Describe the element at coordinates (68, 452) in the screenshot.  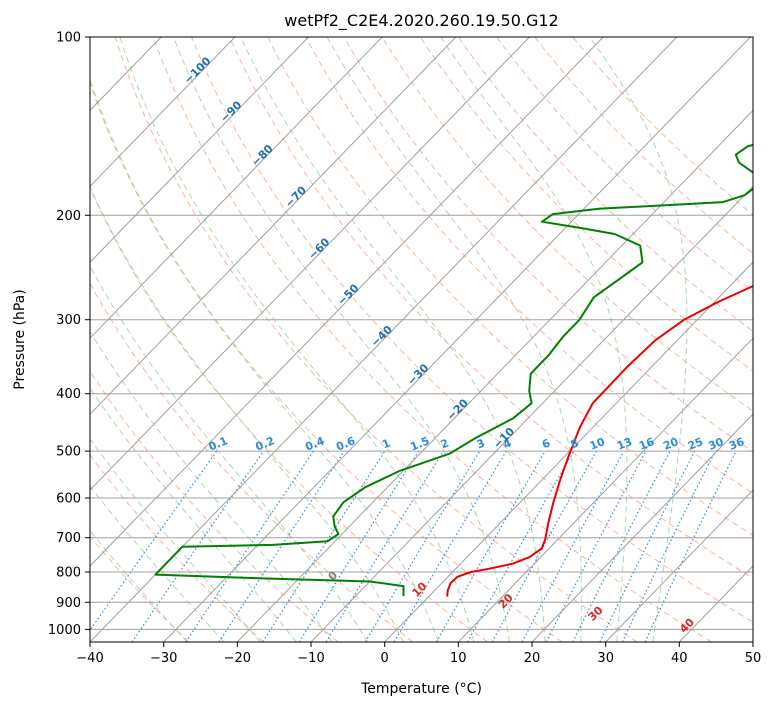
I see `y-tick-label: 500` at that location.